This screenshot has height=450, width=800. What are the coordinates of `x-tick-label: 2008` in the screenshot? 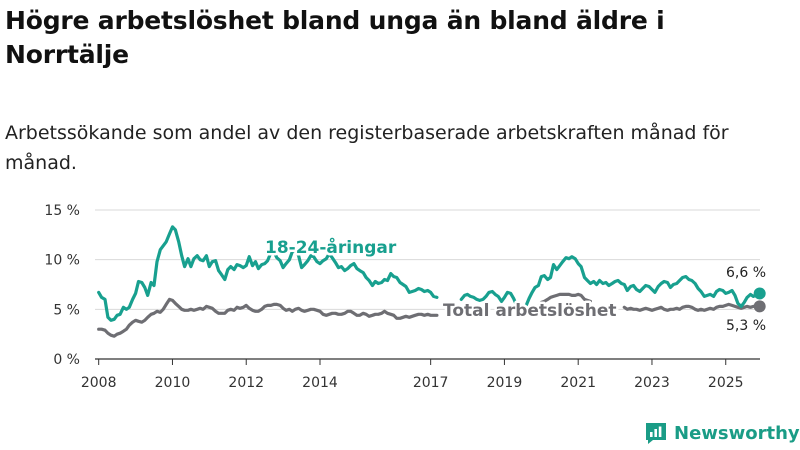 It's located at (99, 383).